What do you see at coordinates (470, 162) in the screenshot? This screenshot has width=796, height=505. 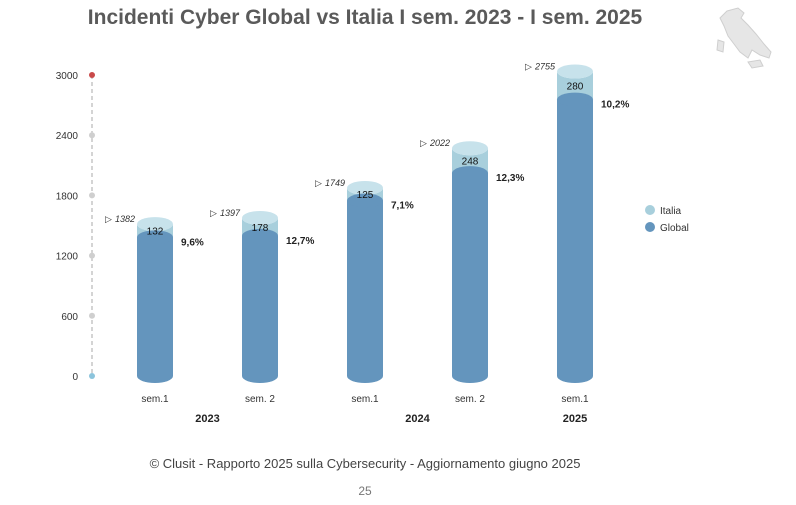 I see `italia-value-label: 248` at bounding box center [470, 162].